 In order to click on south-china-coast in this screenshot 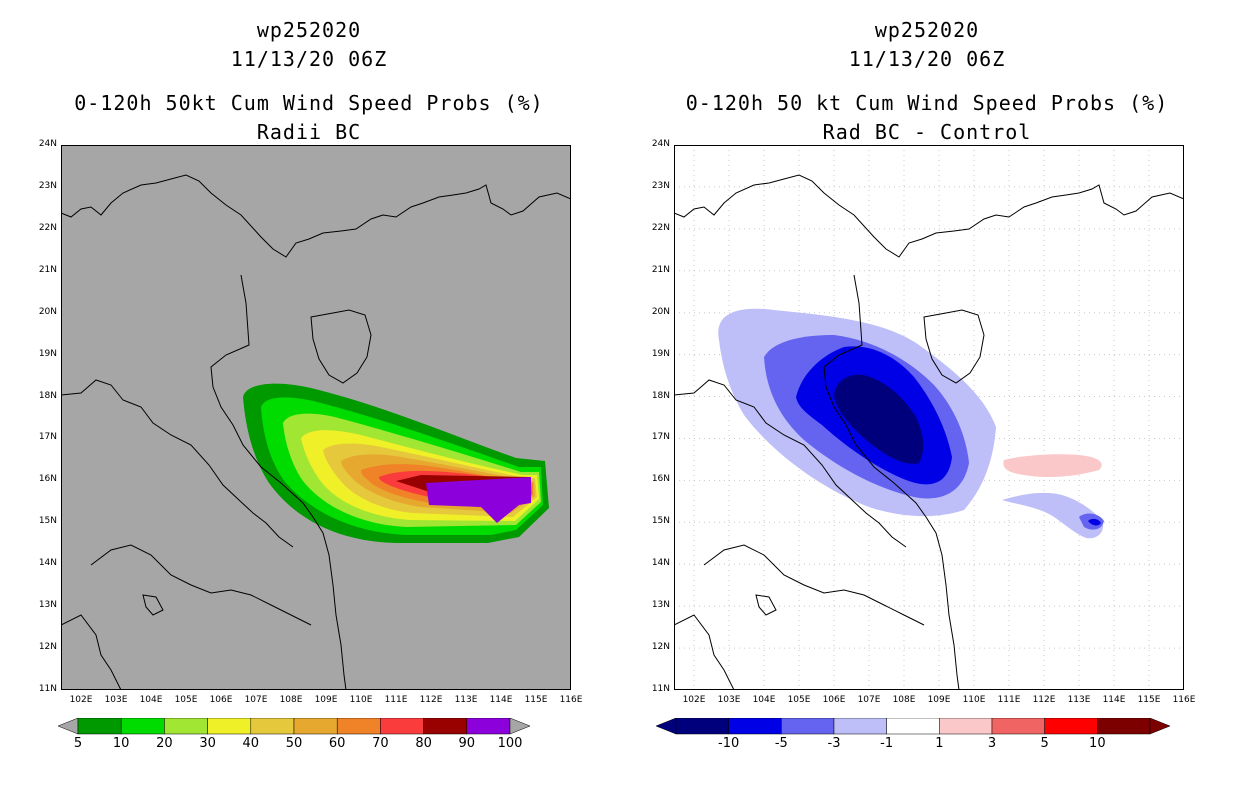, I will do `click(316, 216)`.